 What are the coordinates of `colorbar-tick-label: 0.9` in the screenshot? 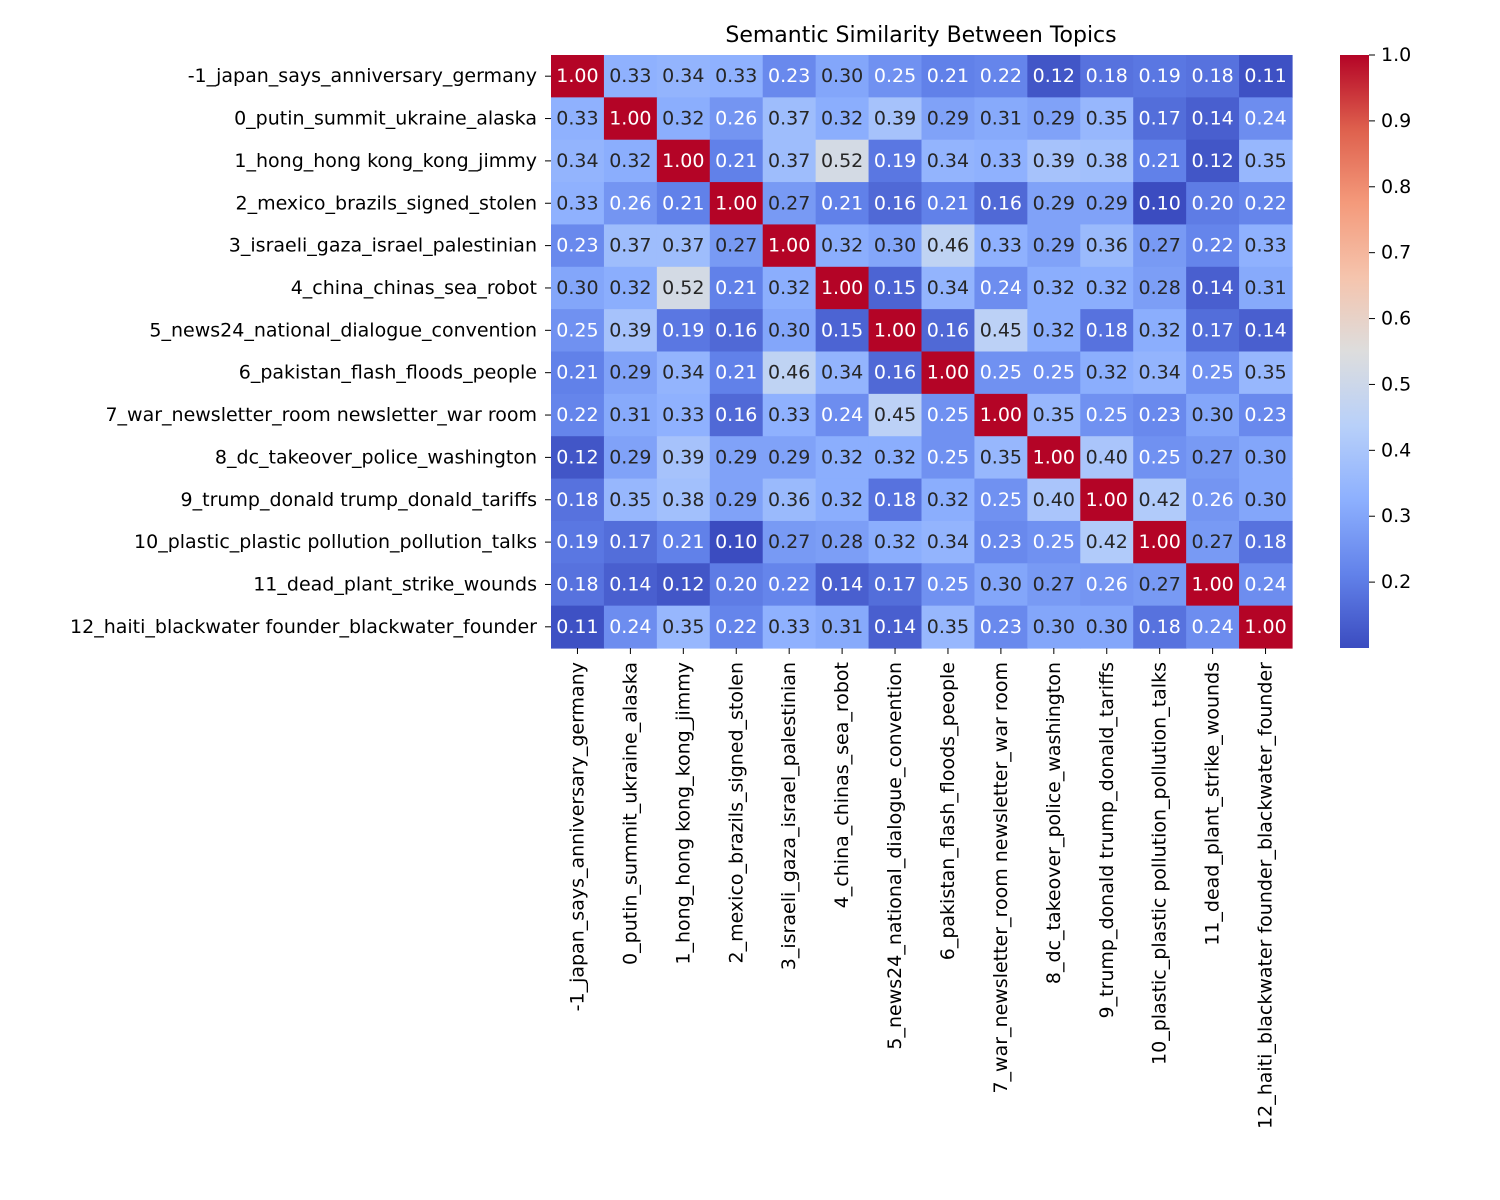 It's located at (1396, 121).